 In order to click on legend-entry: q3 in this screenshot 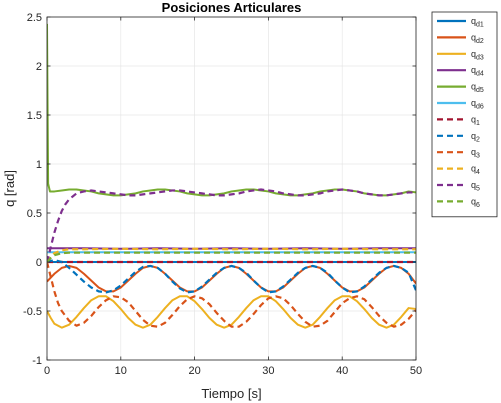, I will do `click(475, 153)`.